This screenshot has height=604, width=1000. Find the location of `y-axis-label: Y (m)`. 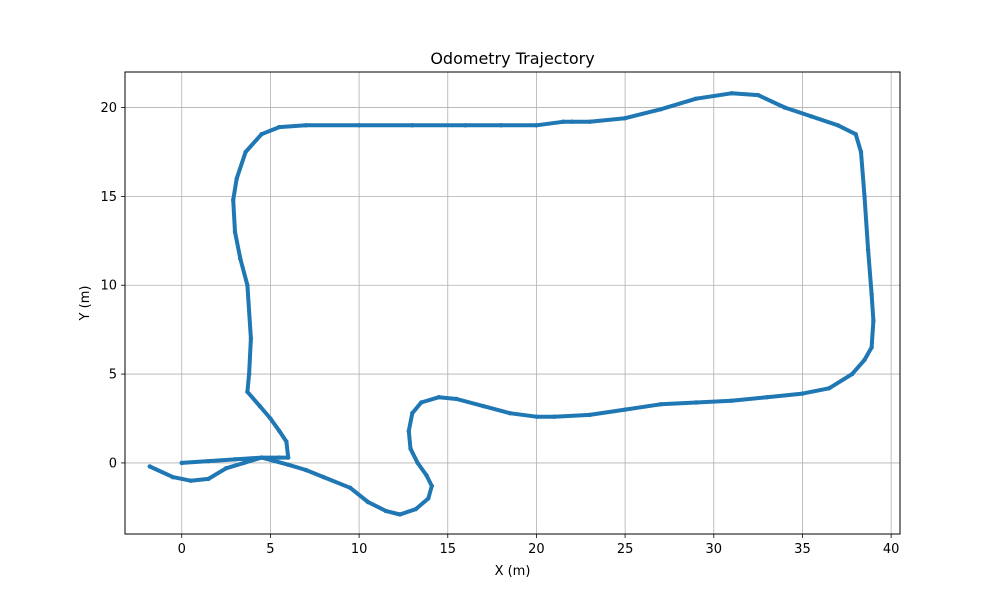

y-axis-label: Y (m) is located at coordinates (85, 304).